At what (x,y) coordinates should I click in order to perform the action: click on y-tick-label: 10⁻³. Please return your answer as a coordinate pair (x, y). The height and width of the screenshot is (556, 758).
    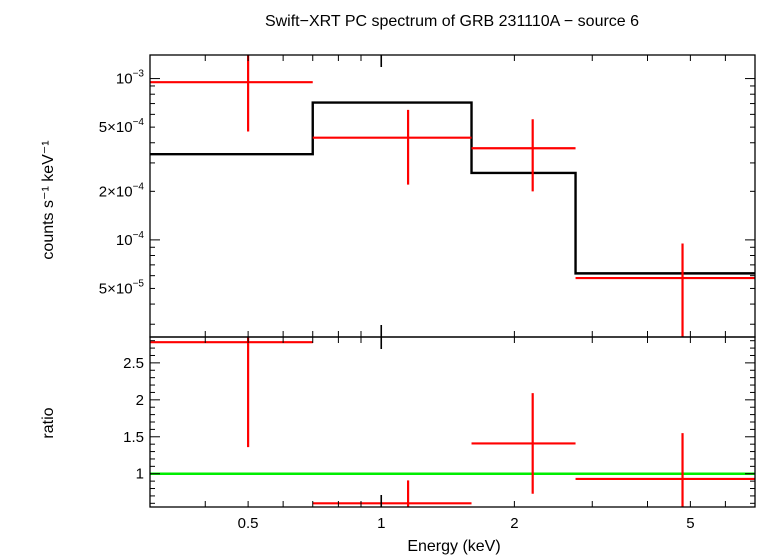
    Looking at the image, I should click on (130, 78).